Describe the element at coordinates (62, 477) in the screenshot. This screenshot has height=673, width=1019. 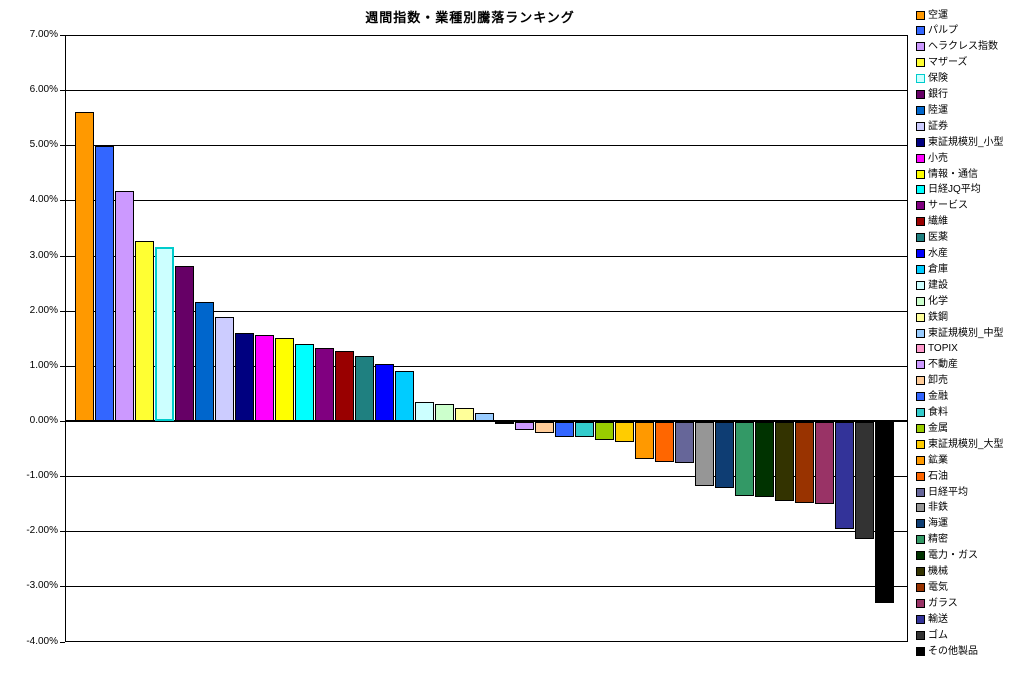
I see `y-axis-tick` at that location.